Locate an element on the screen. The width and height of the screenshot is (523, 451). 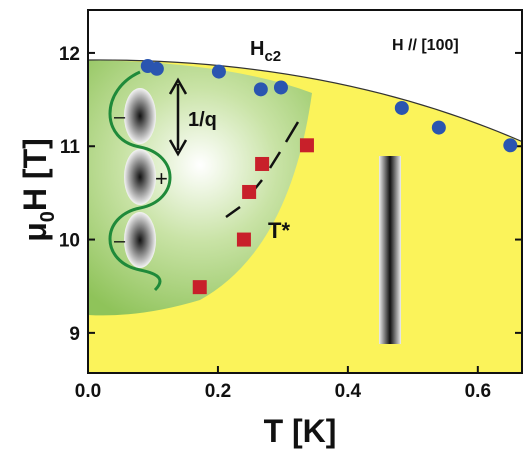
y-tick-label: 12 is located at coordinates (69, 54).